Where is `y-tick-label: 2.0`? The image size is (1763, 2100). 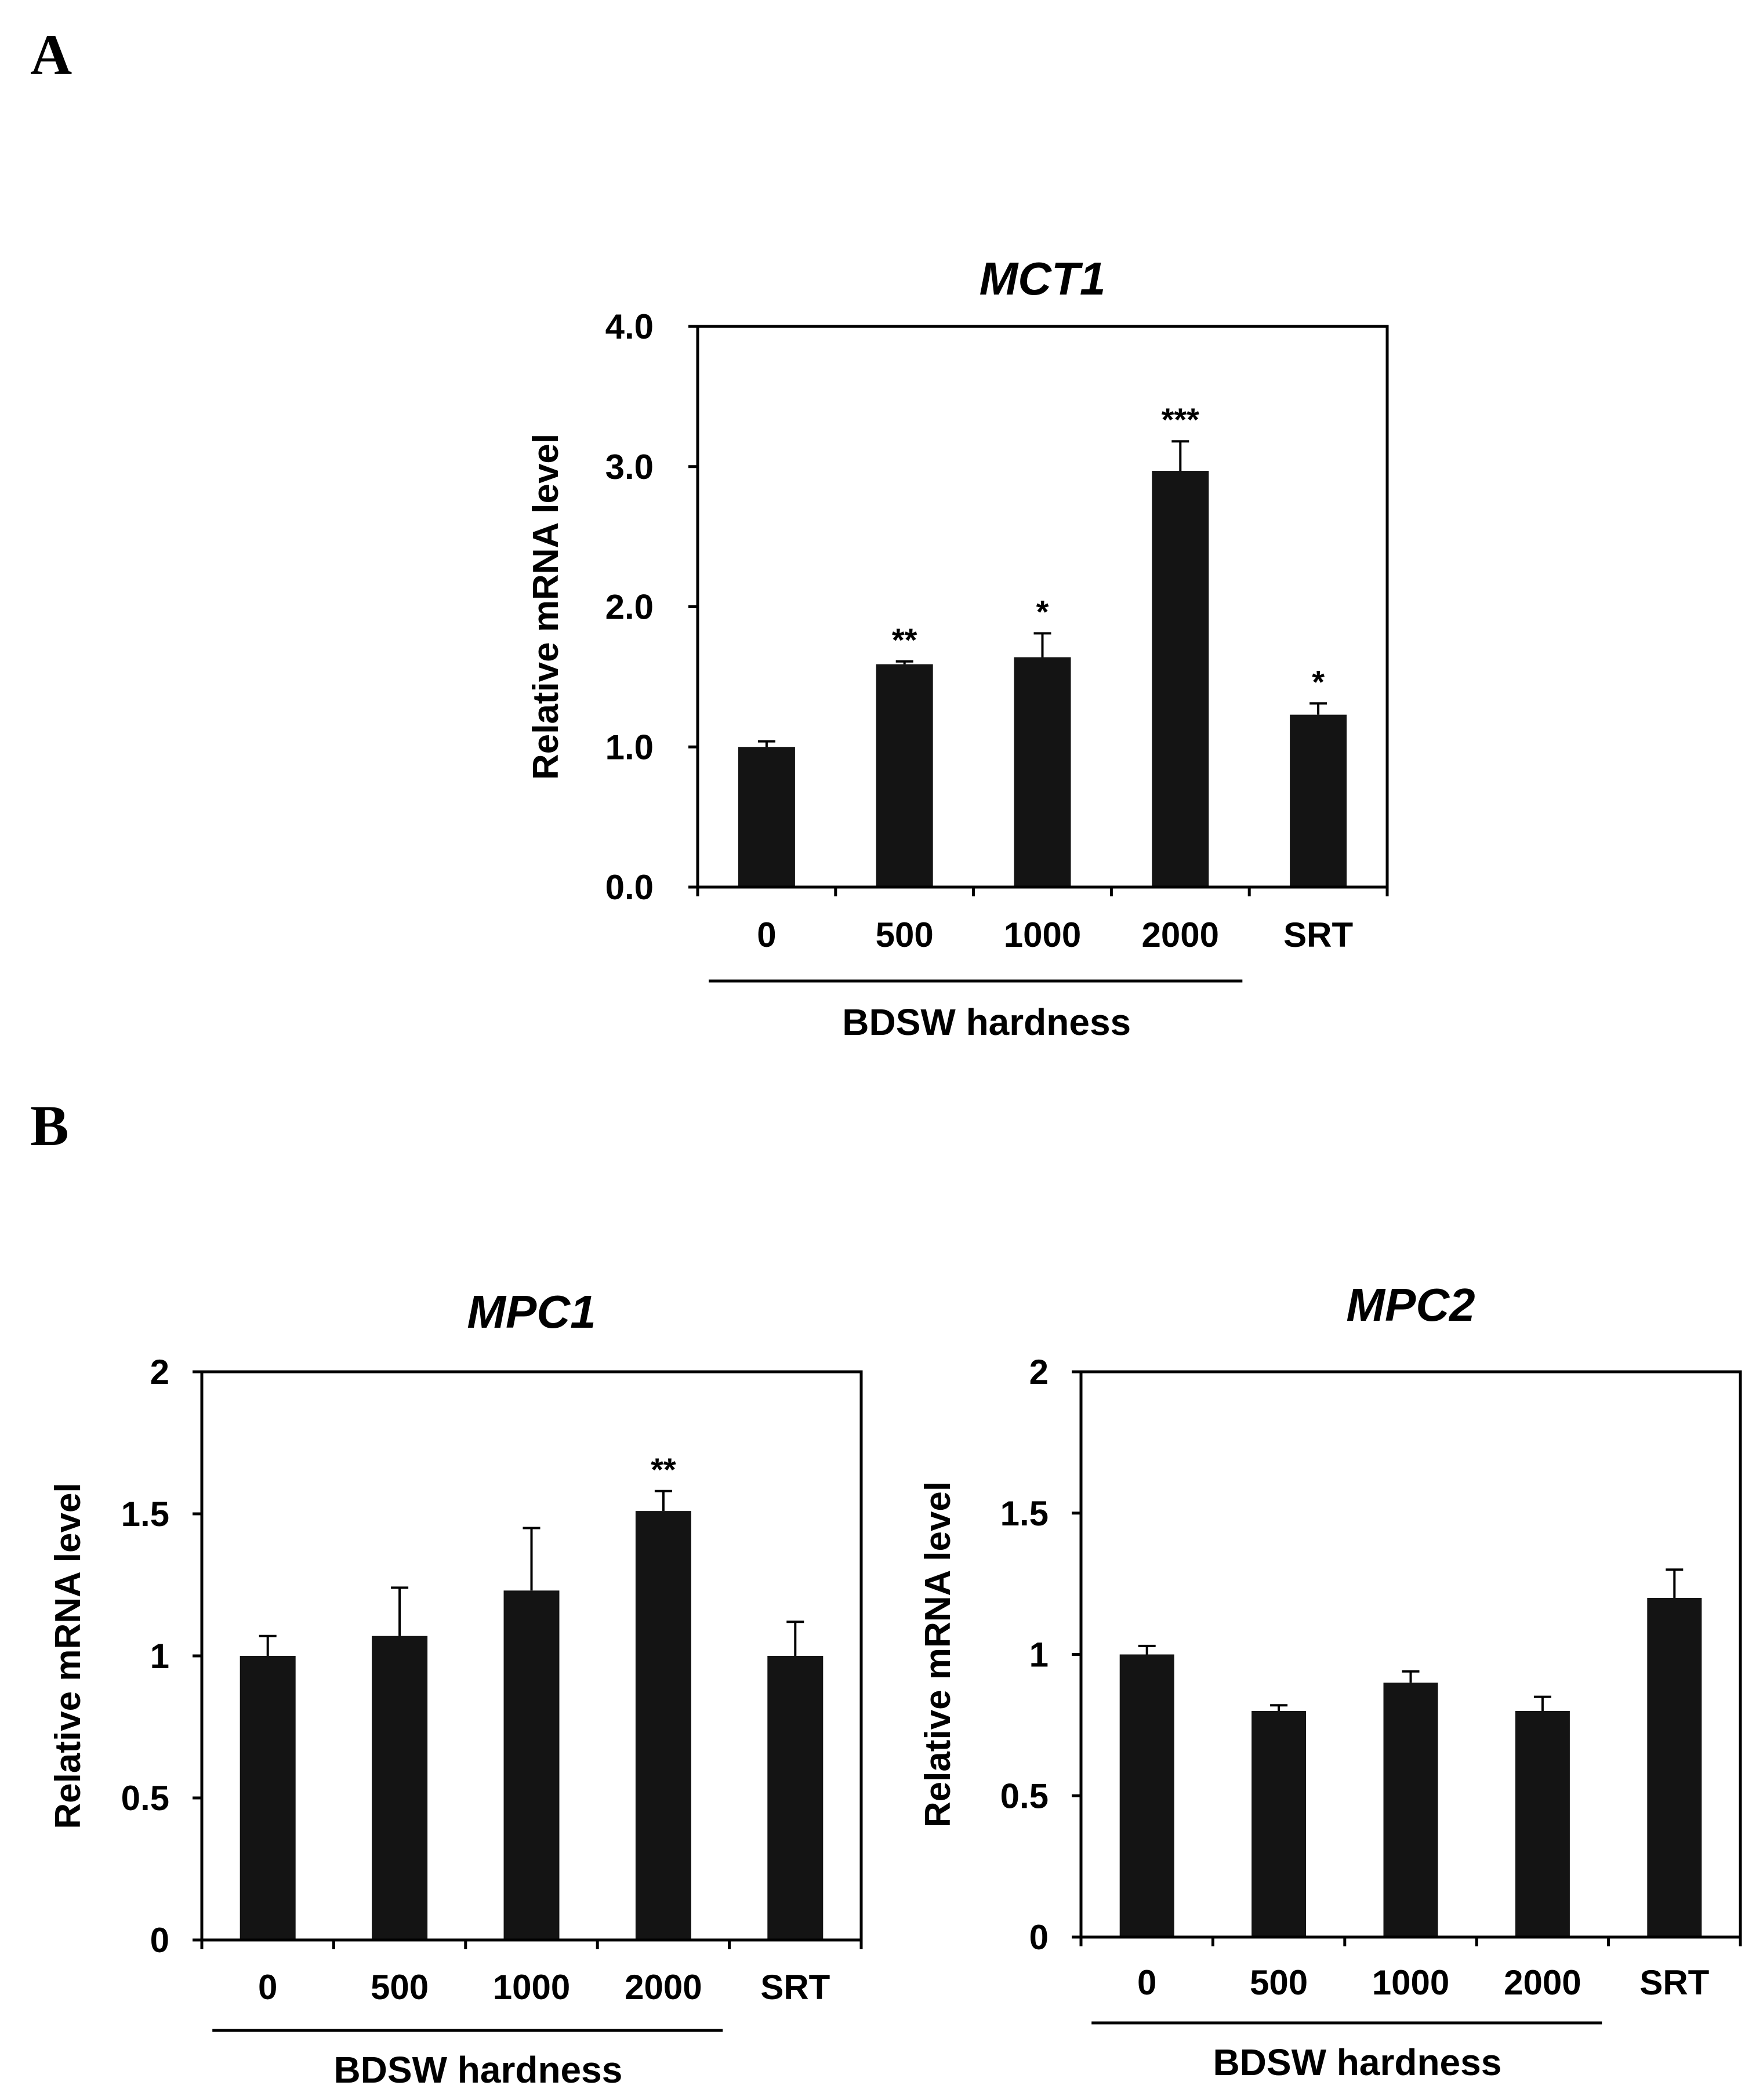
y-tick-label: 2.0 is located at coordinates (629, 607).